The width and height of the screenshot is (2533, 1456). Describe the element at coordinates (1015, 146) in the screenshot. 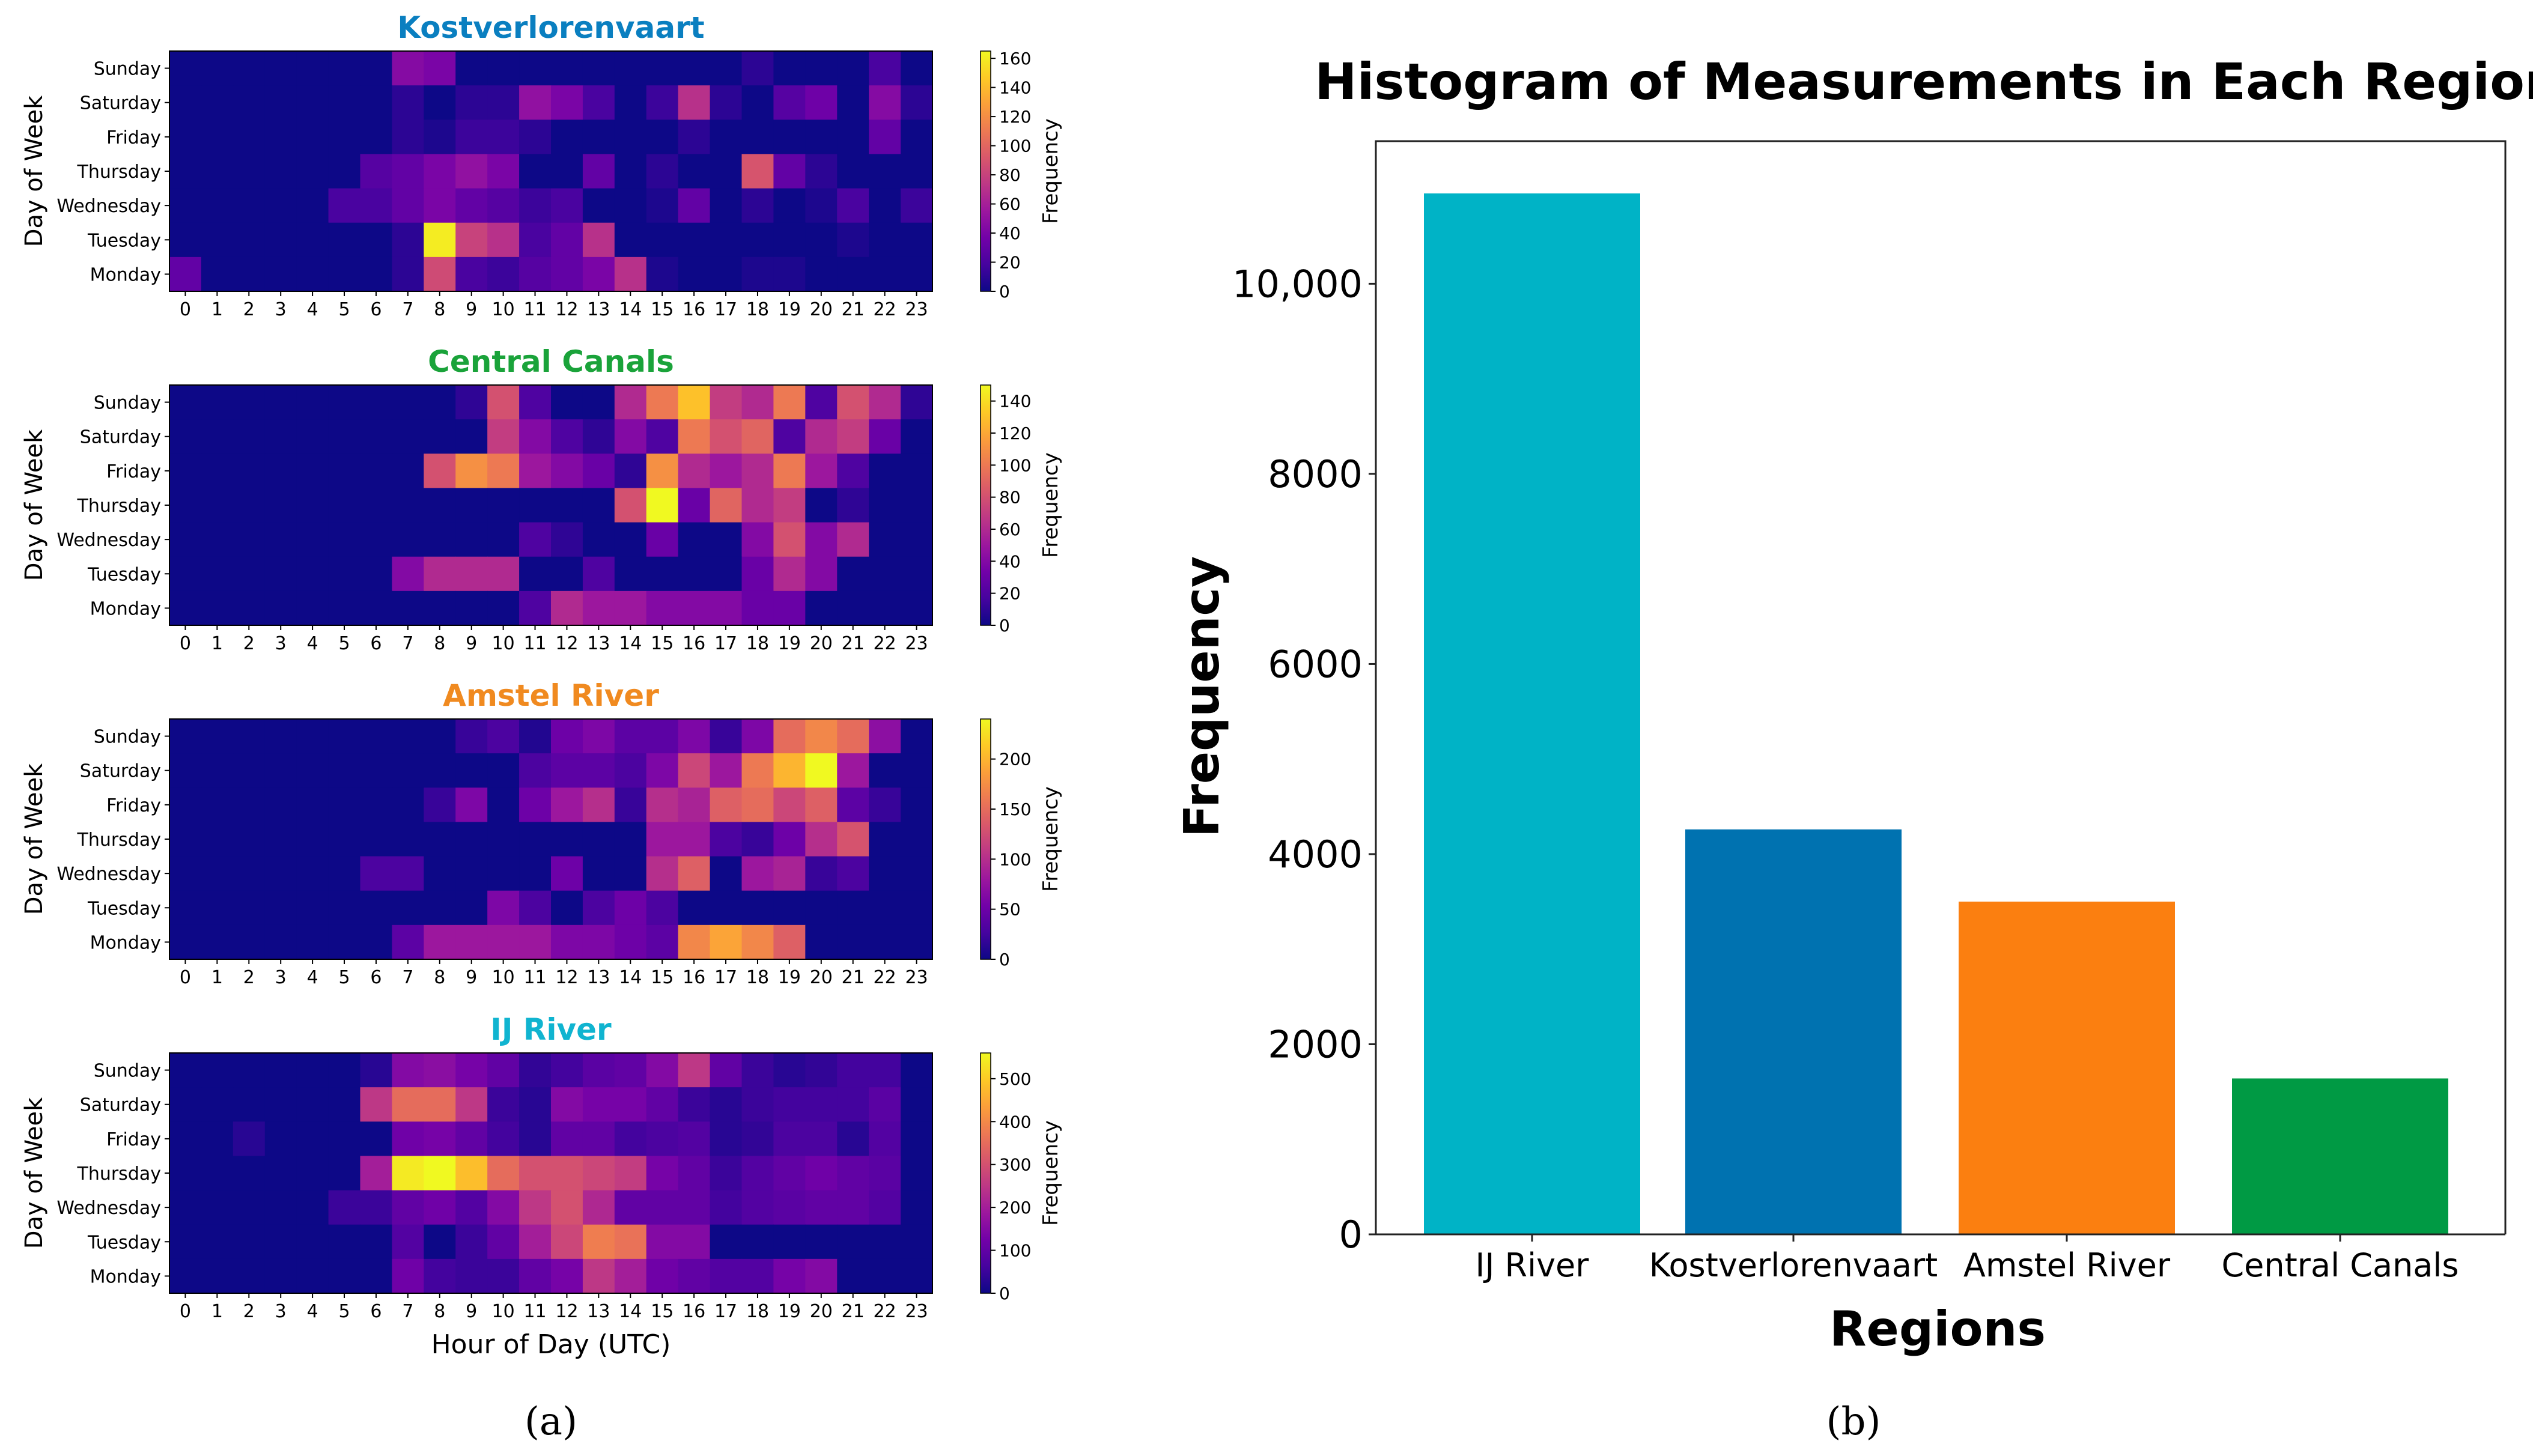

I see `colorbar-tick-label: 100` at that location.